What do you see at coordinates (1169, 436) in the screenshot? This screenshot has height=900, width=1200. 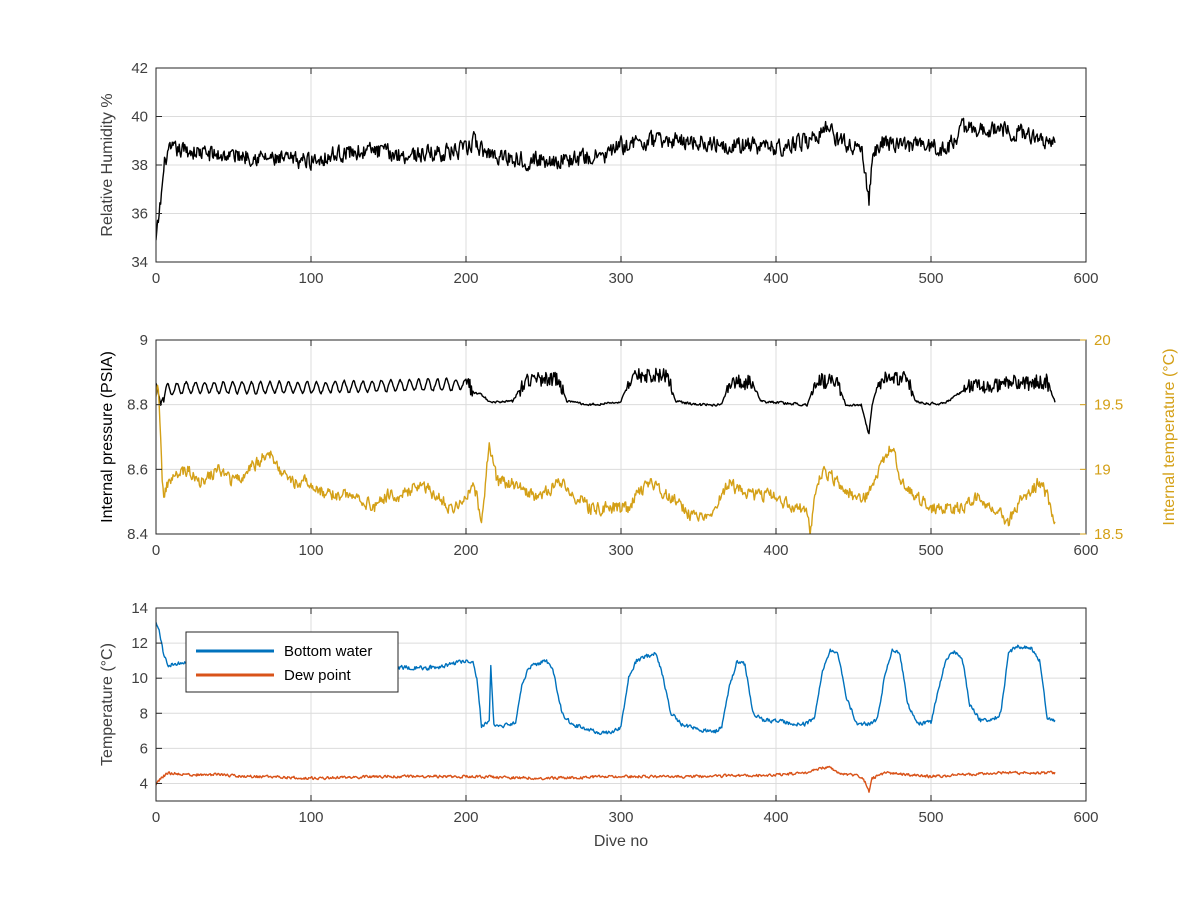 I see `y-axis-label-right: Internal temperature (°C)` at bounding box center [1169, 436].